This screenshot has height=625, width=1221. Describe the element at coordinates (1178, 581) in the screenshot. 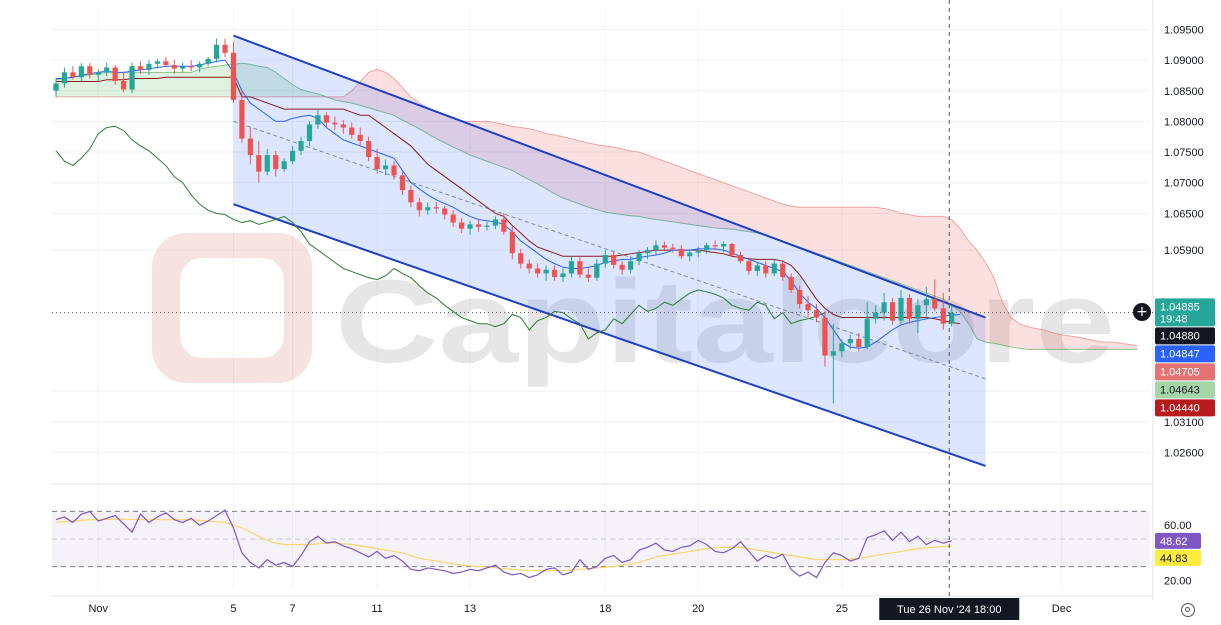

I see `rsi-tick-label: 20.00` at that location.